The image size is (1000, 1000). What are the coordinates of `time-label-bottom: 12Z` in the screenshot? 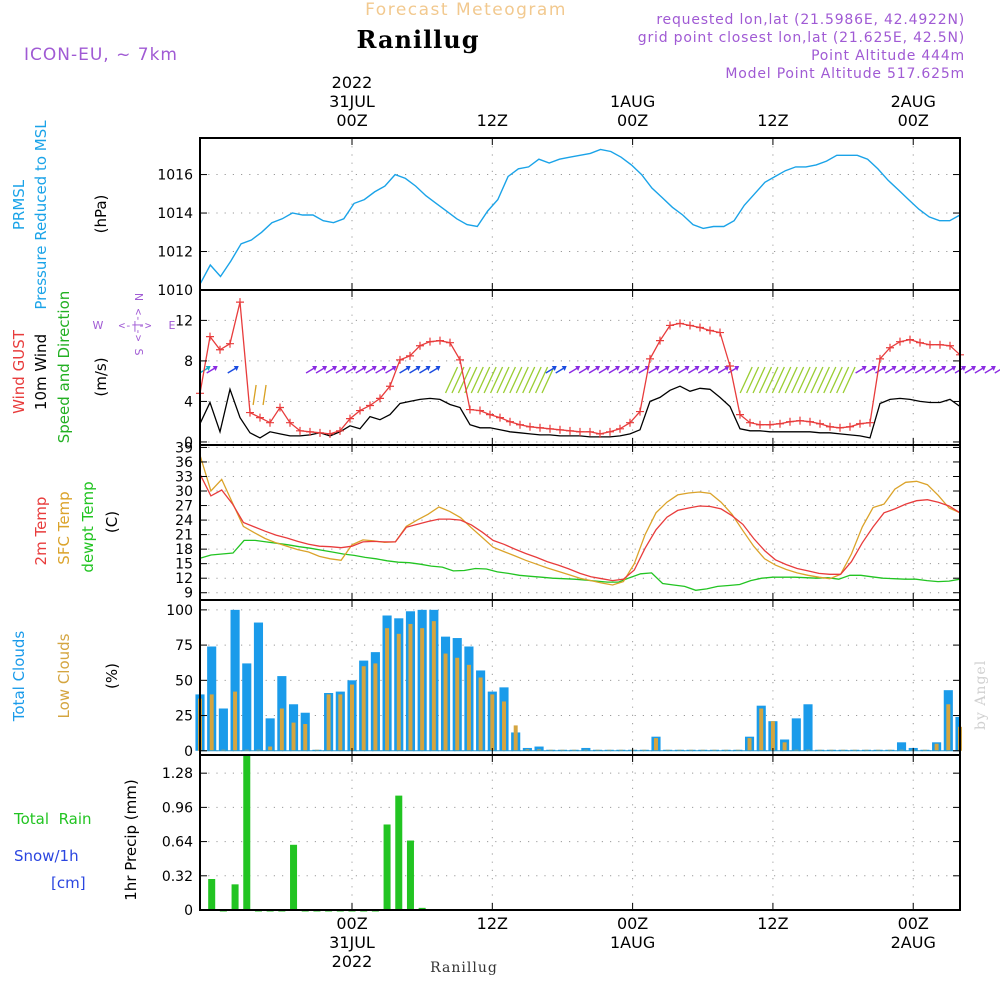 It's located at (772, 923).